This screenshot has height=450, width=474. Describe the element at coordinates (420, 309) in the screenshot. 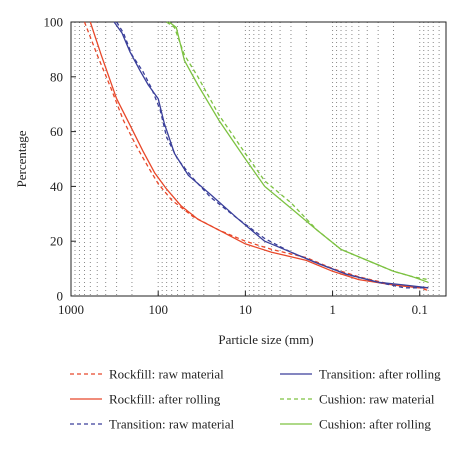

I see `x-tick-label: 0.1` at that location.